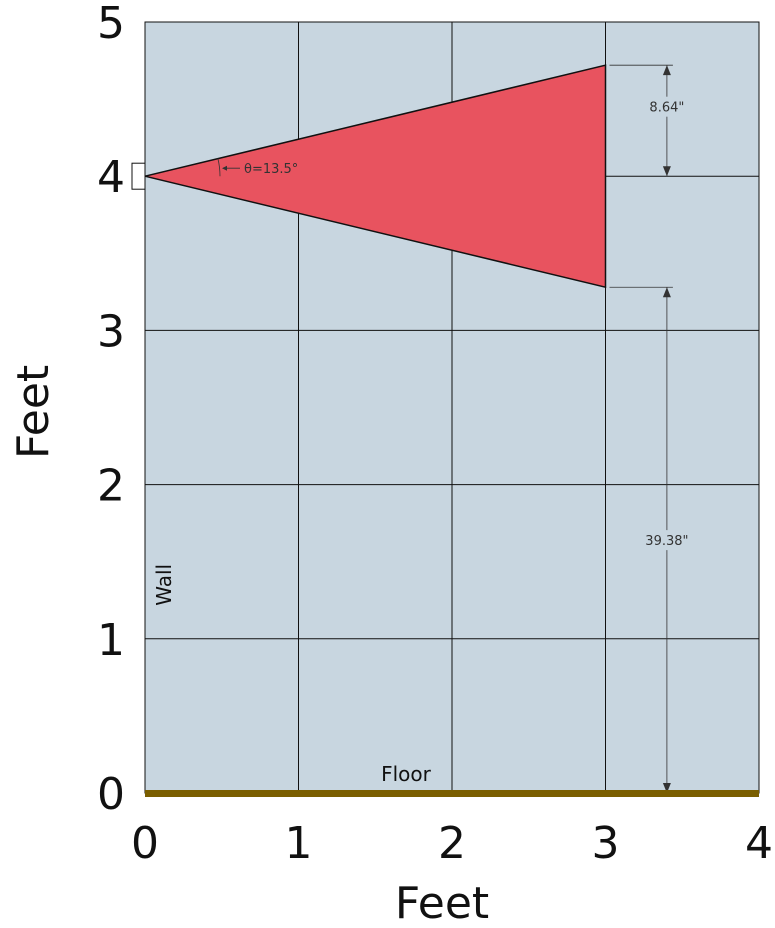 This screenshot has width=775, height=928. I want to click on angle-arrowhead, so click(224, 168).